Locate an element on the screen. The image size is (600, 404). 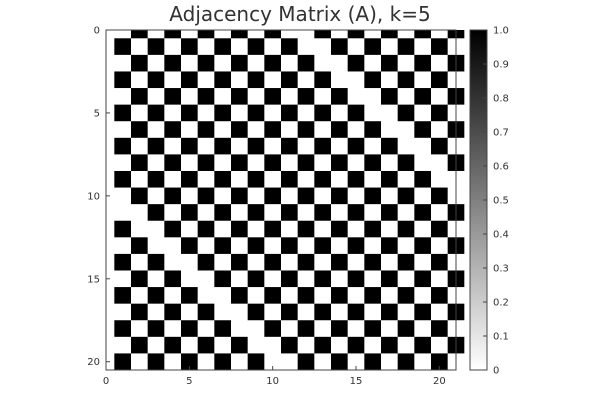
colorbar-tick-label: 0.8 is located at coordinates (501, 99).